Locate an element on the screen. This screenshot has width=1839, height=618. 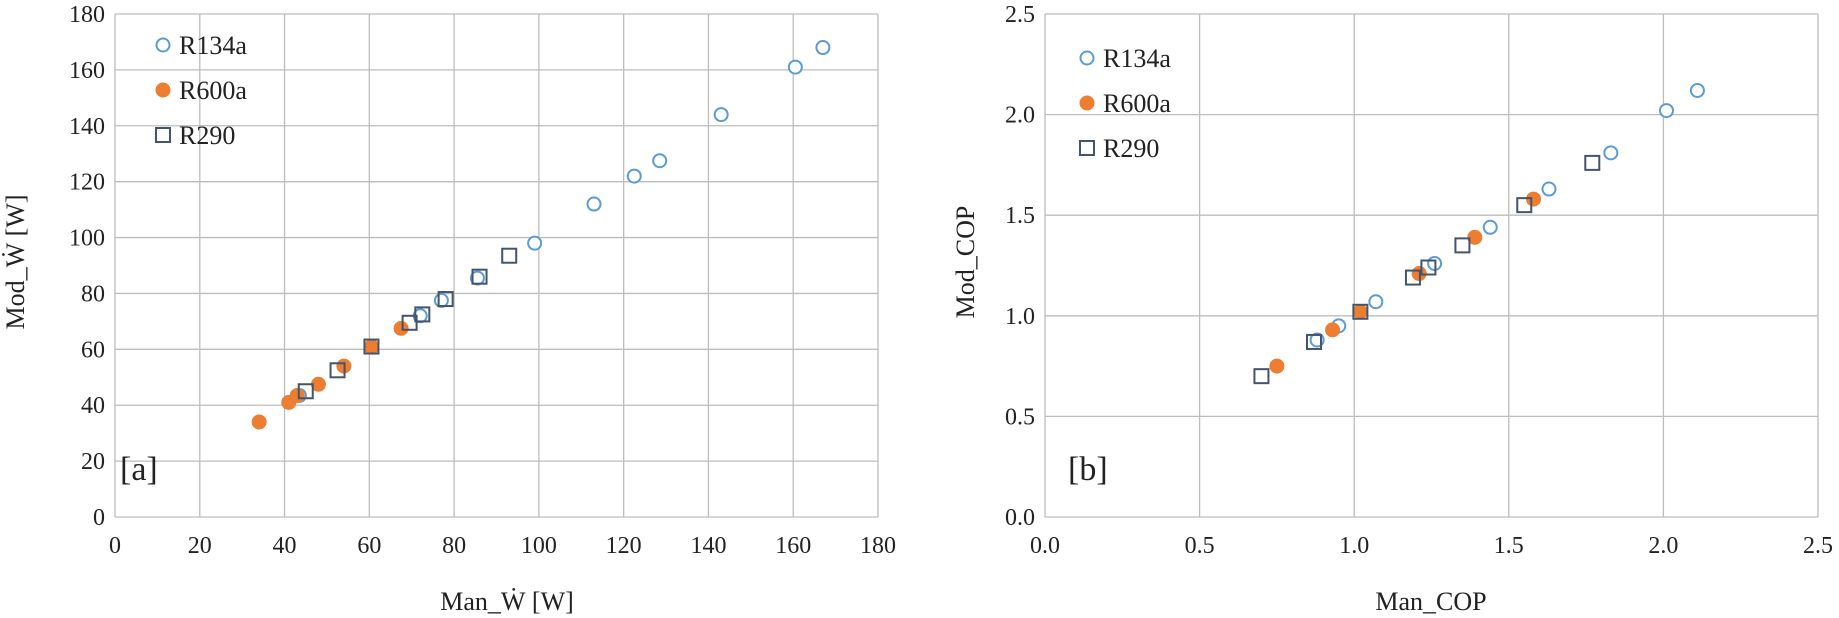
y-axis-title: Mod_Ẇ [W] is located at coordinates (15, 261).